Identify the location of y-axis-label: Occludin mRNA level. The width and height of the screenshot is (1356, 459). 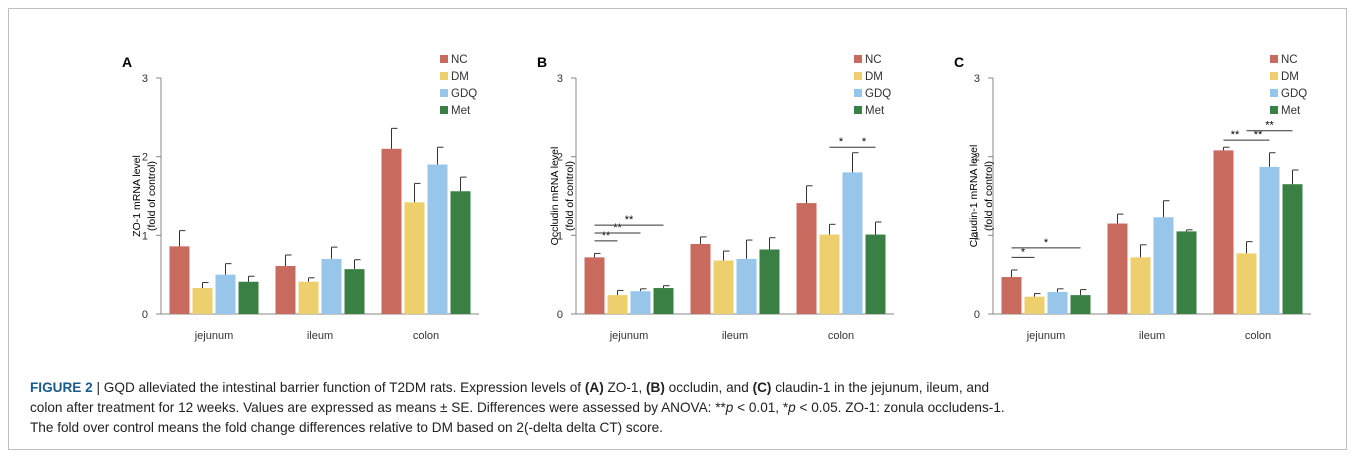
(555, 196).